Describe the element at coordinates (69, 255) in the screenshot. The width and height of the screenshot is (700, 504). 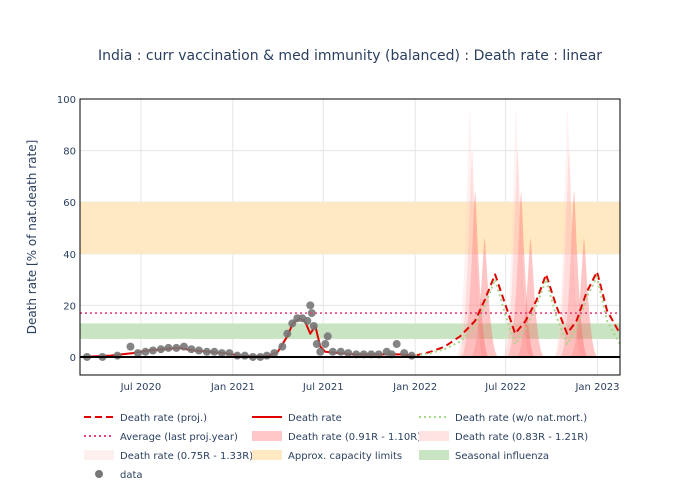
I see `y-tick-label: 40` at that location.